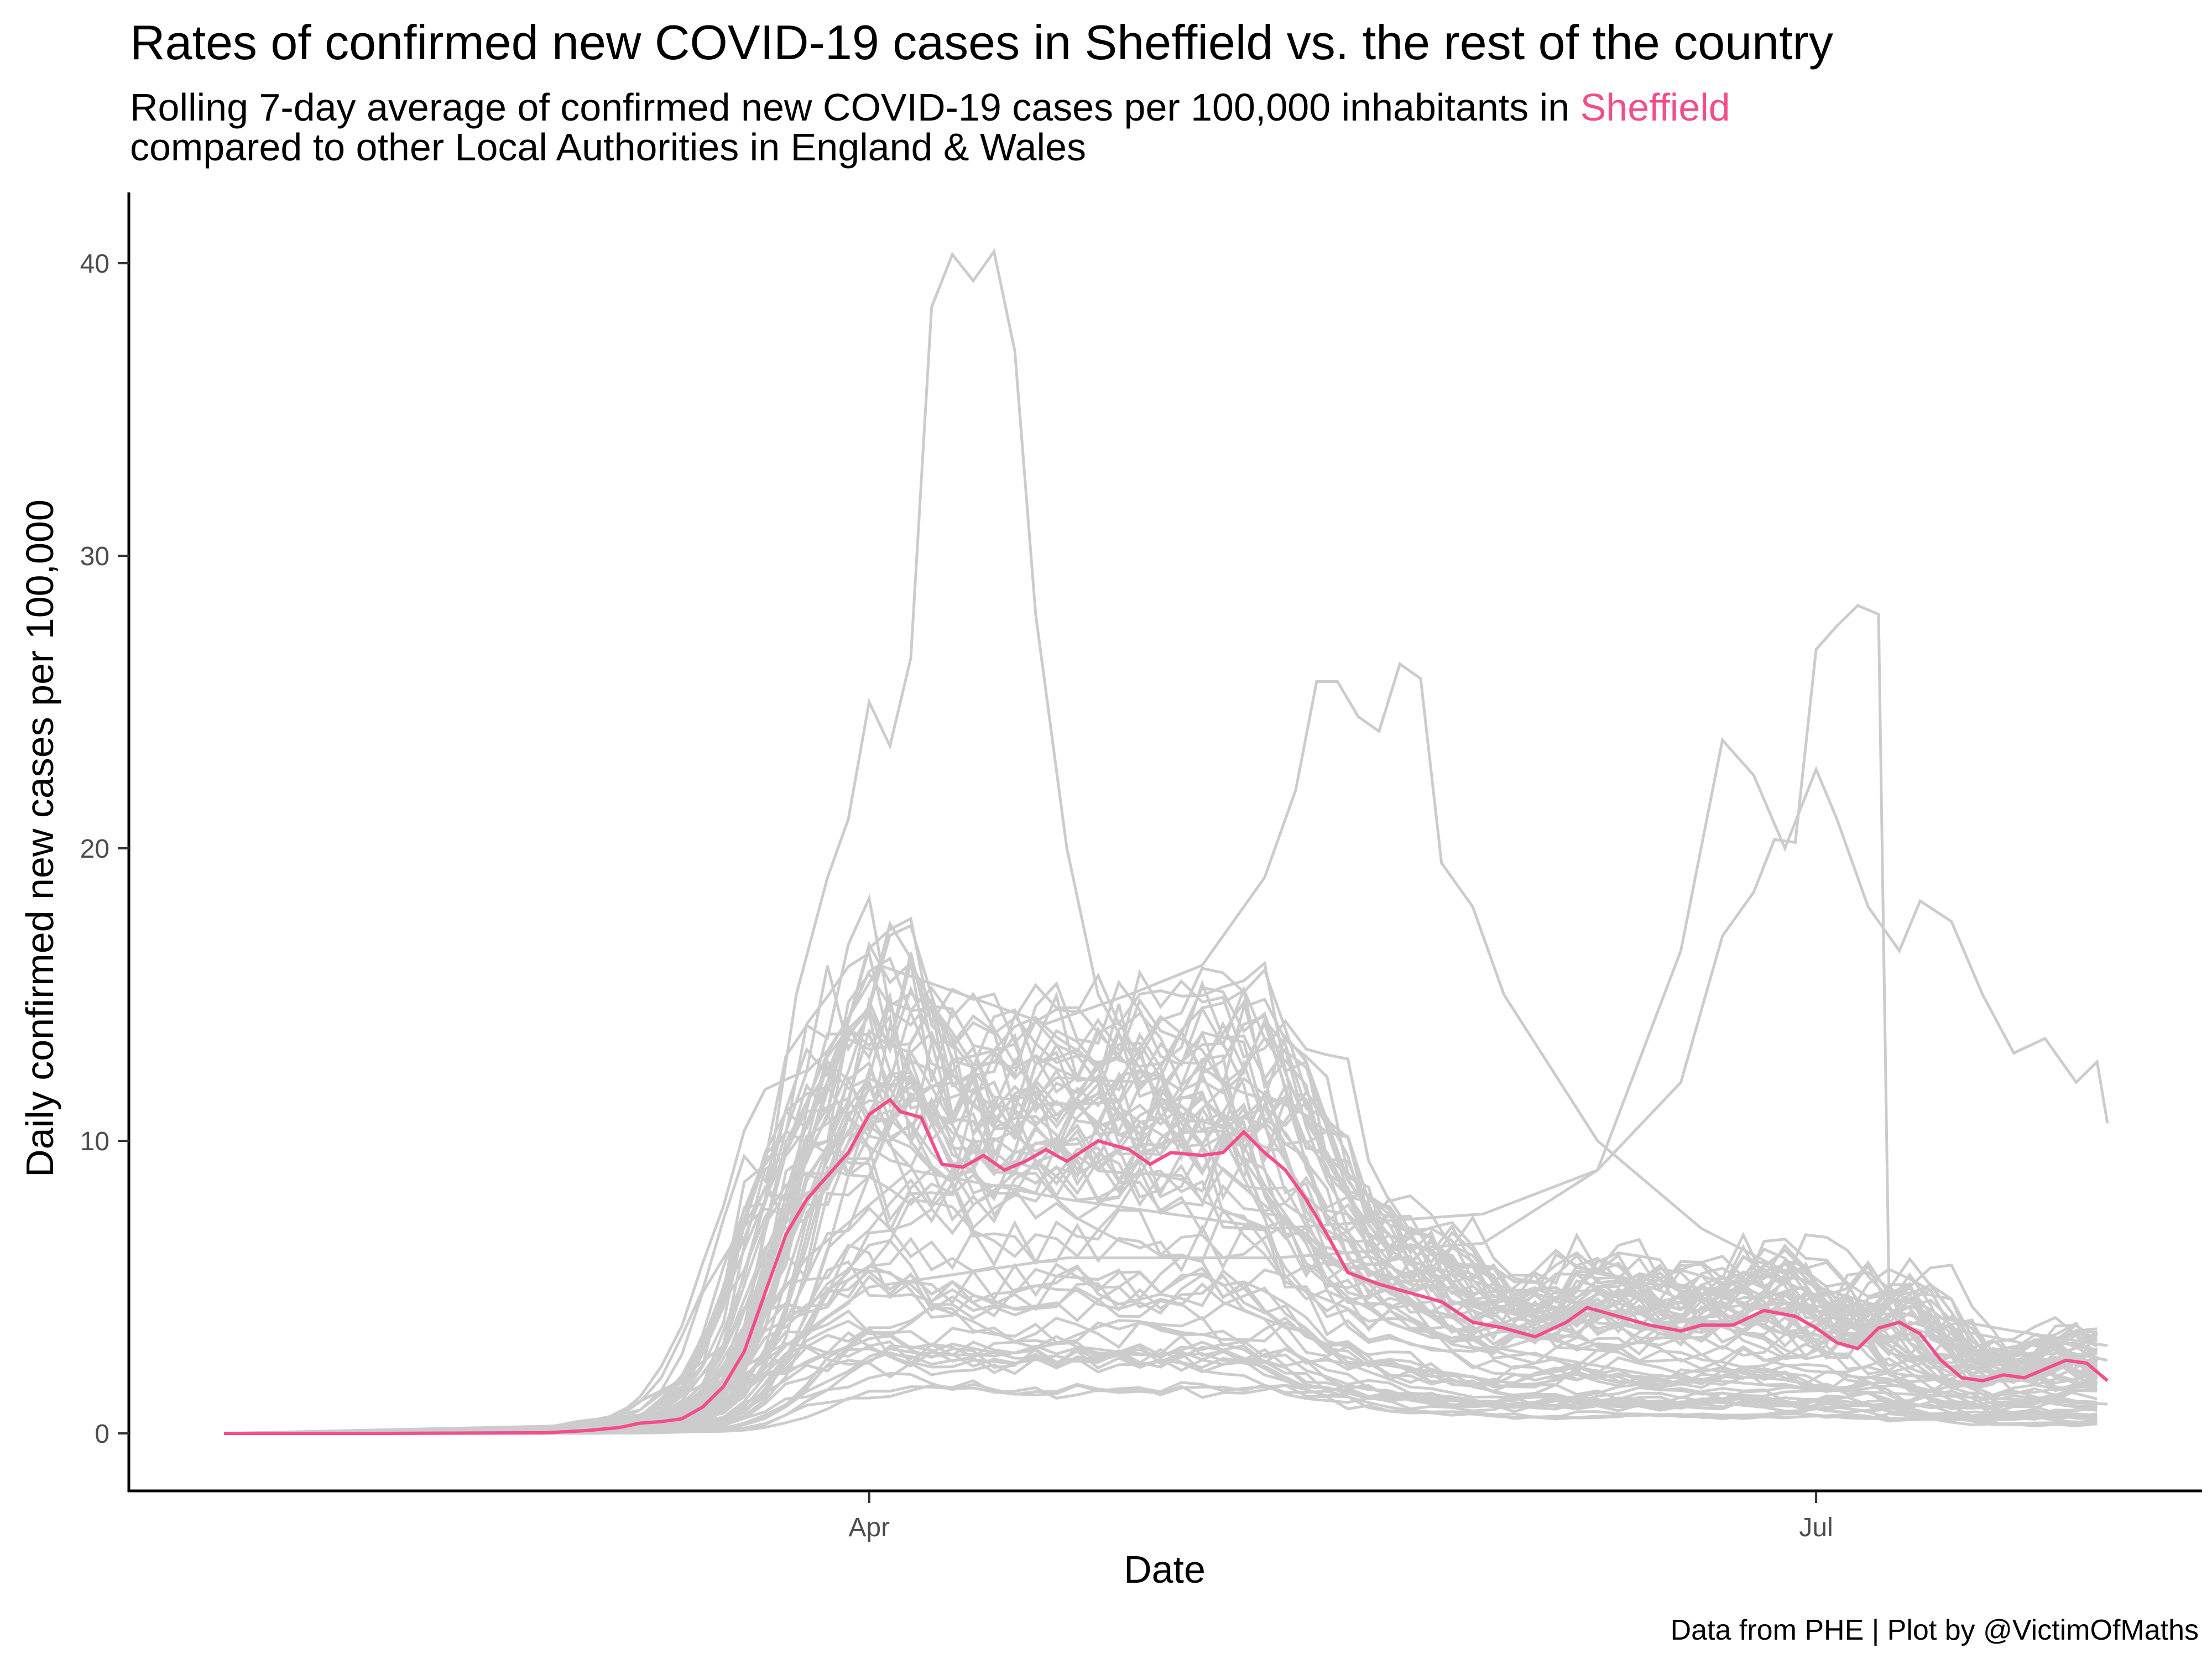  What do you see at coordinates (1655, 107) in the screenshot?
I see `subtitle-highlight: Sheffield` at bounding box center [1655, 107].